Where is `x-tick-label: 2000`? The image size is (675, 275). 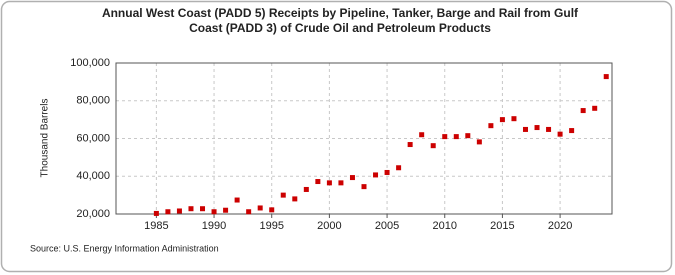
x-tick-label: 2000 is located at coordinates (329, 226).